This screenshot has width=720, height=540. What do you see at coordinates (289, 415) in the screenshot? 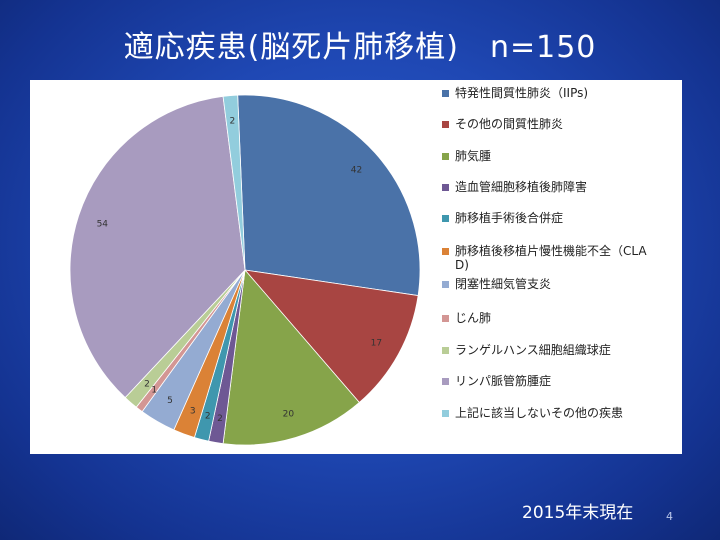
I see `pie-value-label-2: 20` at bounding box center [289, 415].